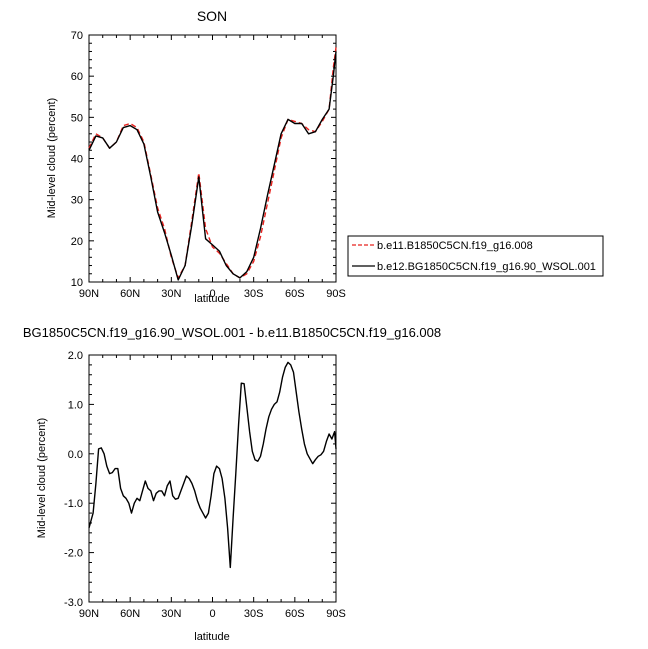 The height and width of the screenshot is (649, 648). What do you see at coordinates (212, 16) in the screenshot?
I see `chart-1-title: SON` at bounding box center [212, 16].